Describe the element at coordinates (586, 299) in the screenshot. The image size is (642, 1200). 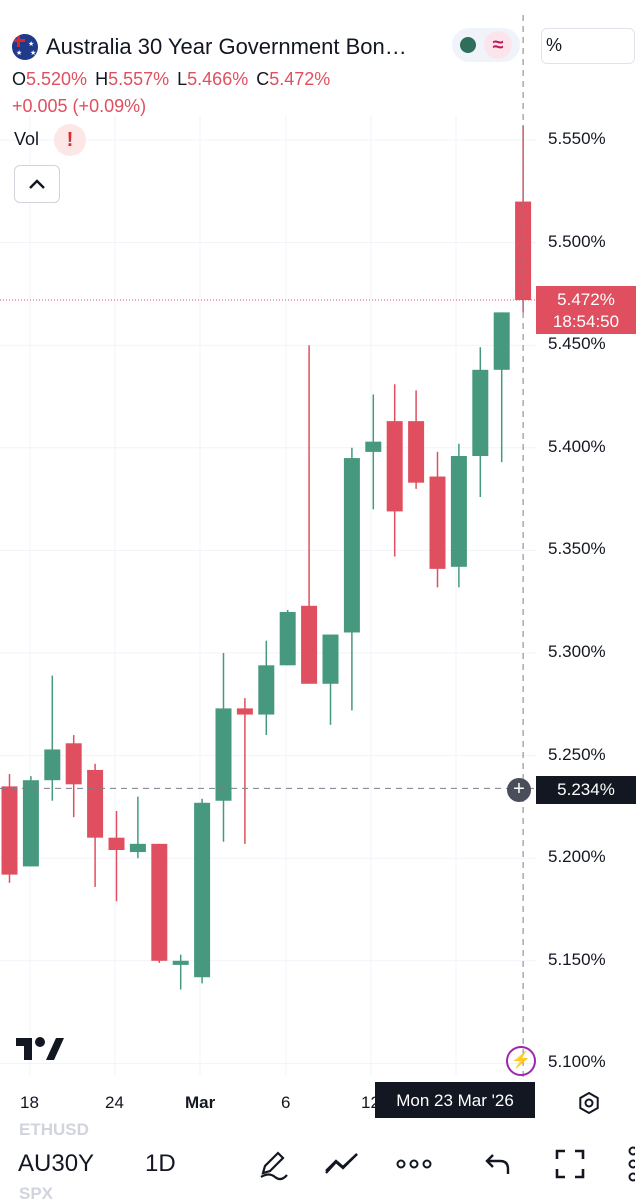
I see `last-price: 5.472%` at that location.